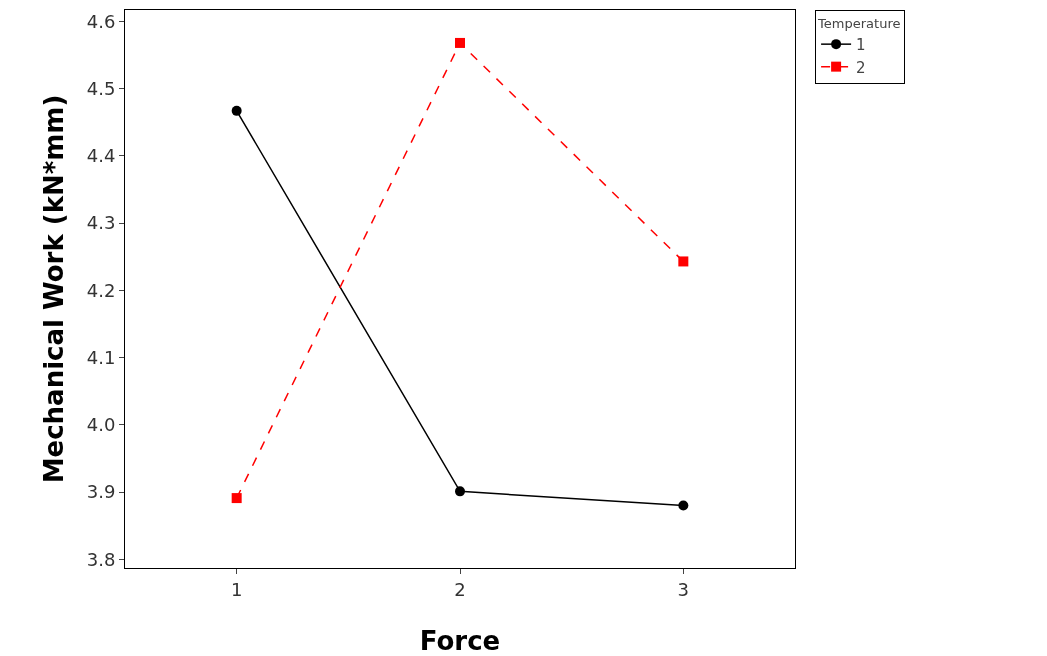 The height and width of the screenshot is (656, 1047). Describe the element at coordinates (101, 156) in the screenshot. I see `y-tick-label: 4.4` at that location.